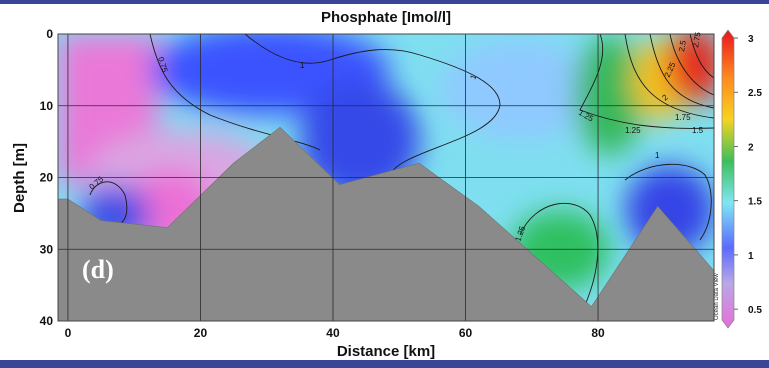 Image resolution: width=769 pixels, height=368 pixels. Describe the element at coordinates (717, 296) in the screenshot. I see `watermark-text: Ocean Data View` at that location.